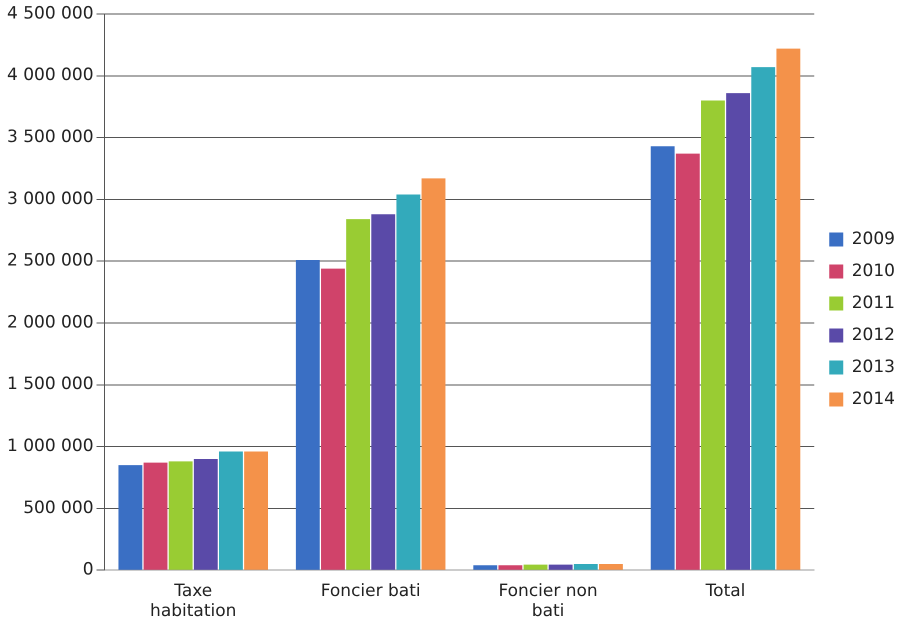  What do you see at coordinates (548, 601) in the screenshot?
I see `x-tick-label: Foncier non bati` at bounding box center [548, 601].